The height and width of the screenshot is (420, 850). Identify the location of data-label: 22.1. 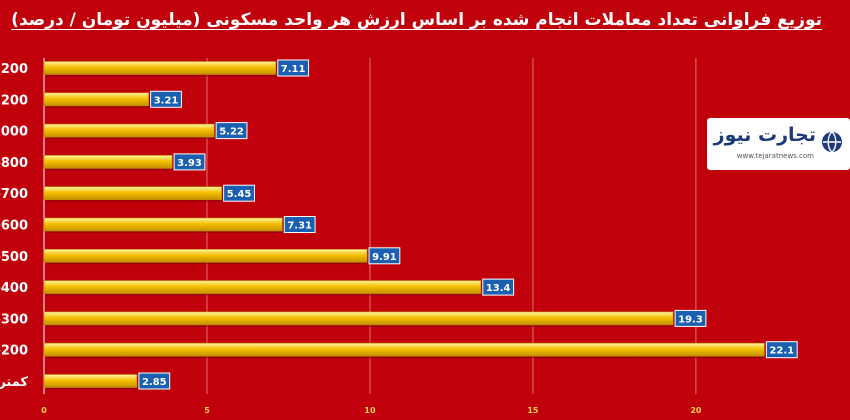
(781, 351).